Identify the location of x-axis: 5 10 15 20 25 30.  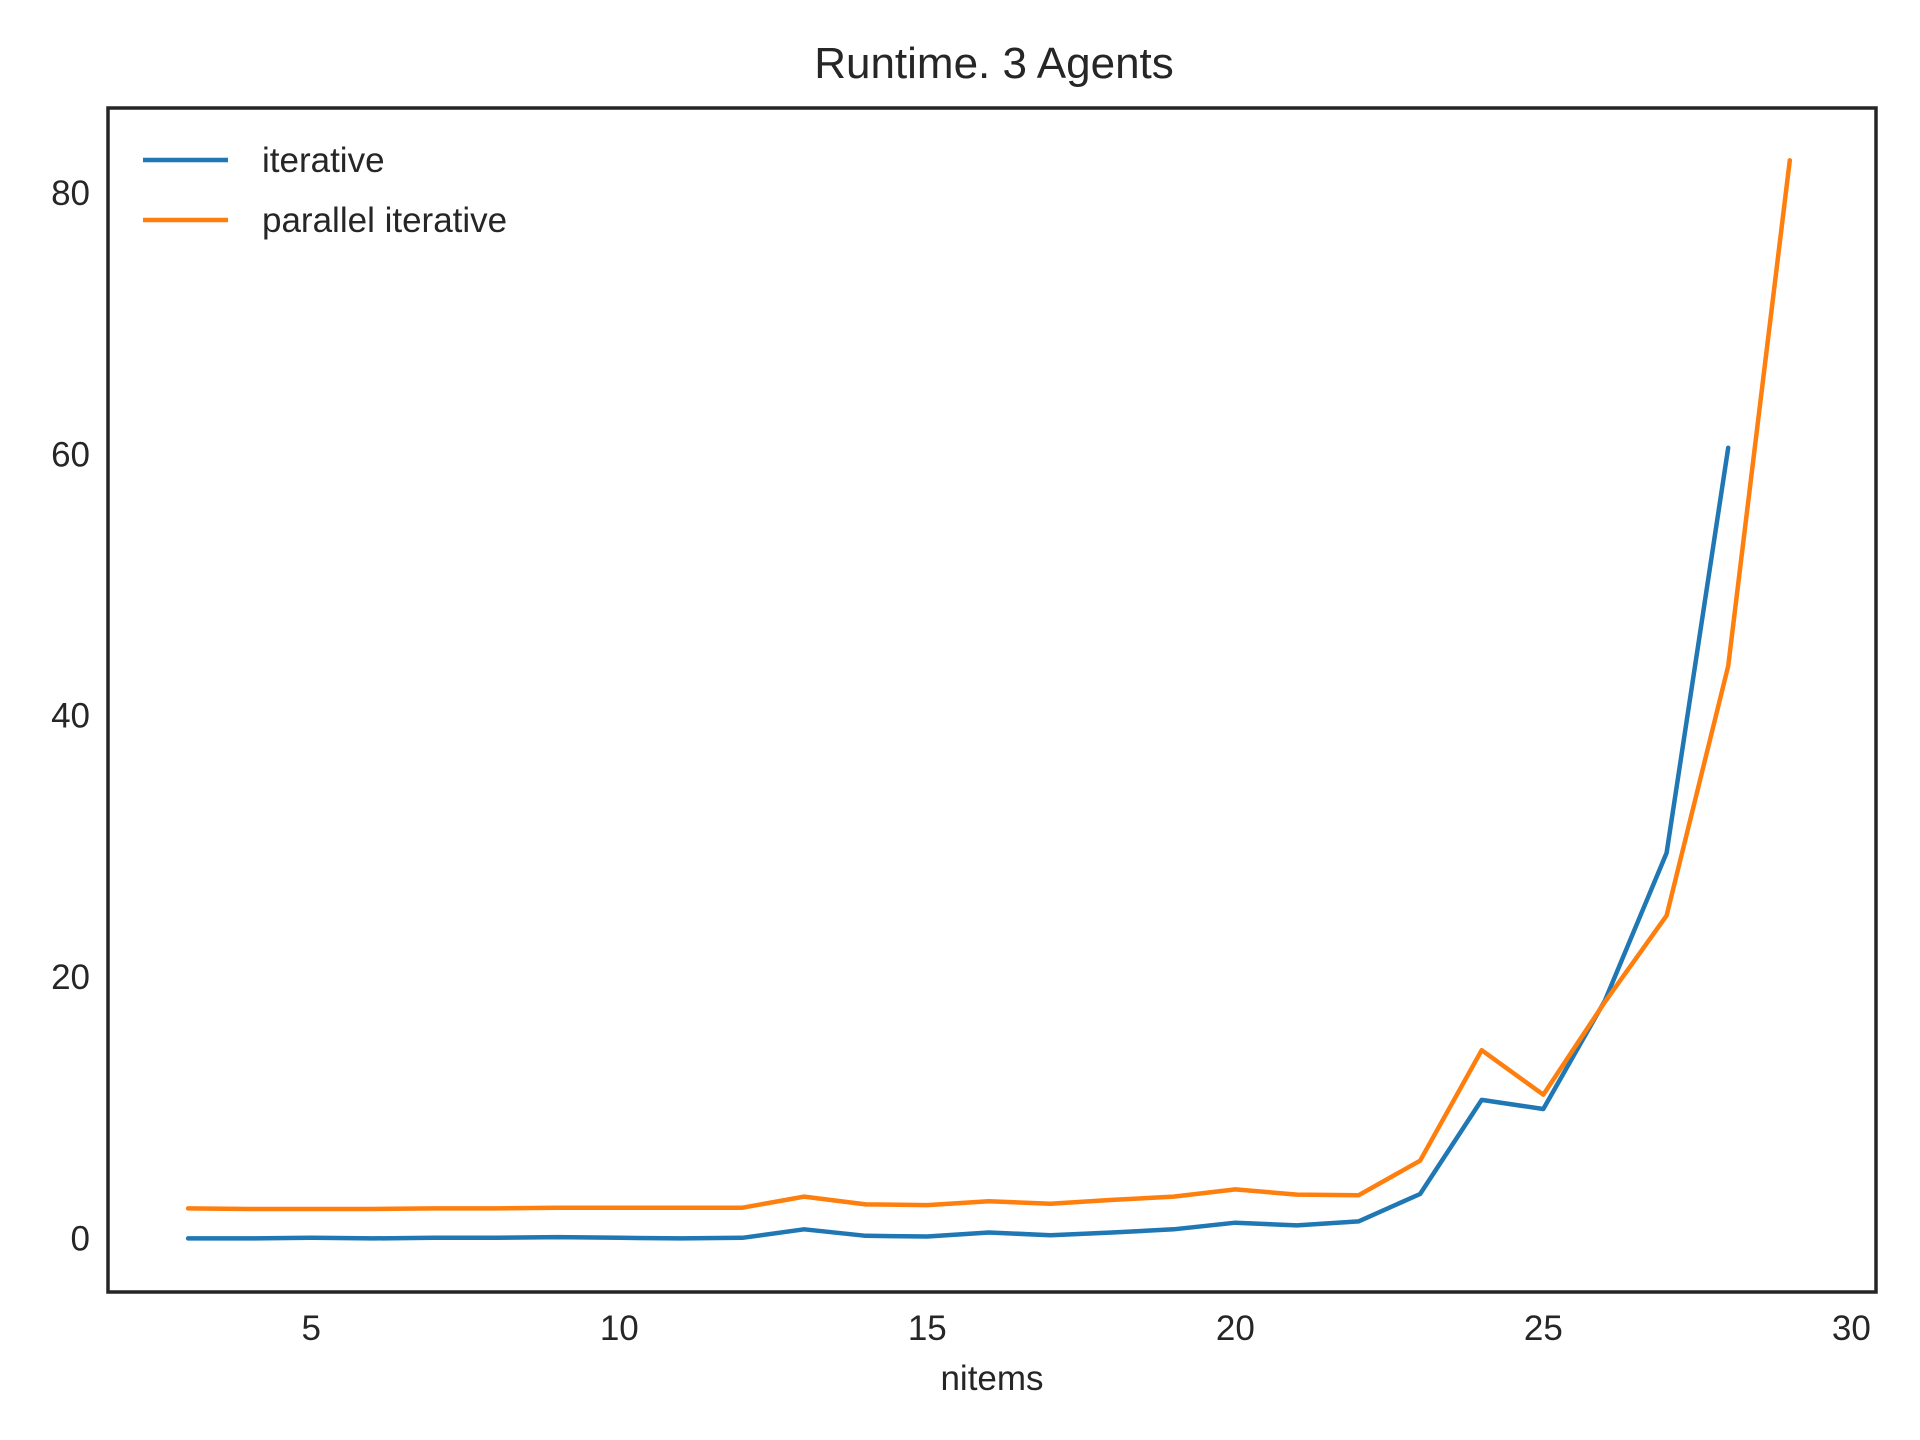
(1086, 1328).